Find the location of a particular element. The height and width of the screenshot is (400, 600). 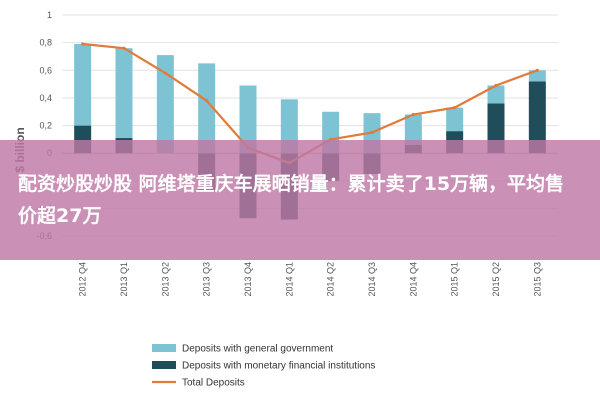

x-tick-label: 2015 Q2 is located at coordinates (496, 279).